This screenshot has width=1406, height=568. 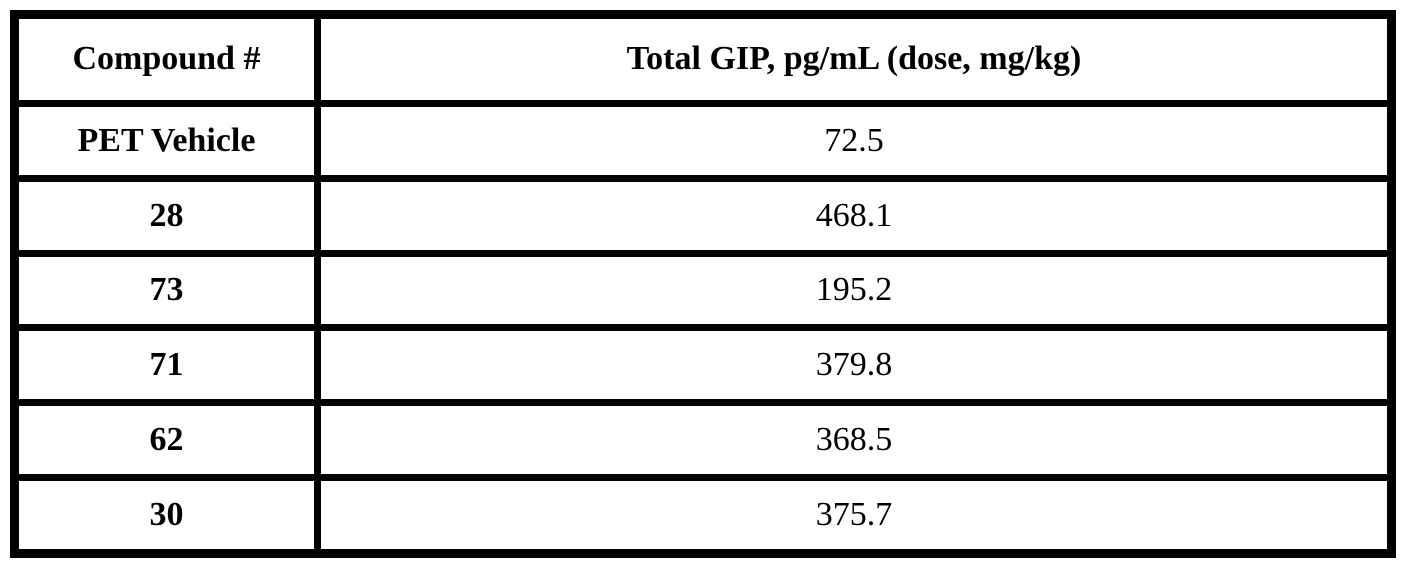 I want to click on column-header-compound: Compound #, so click(x=165, y=58).